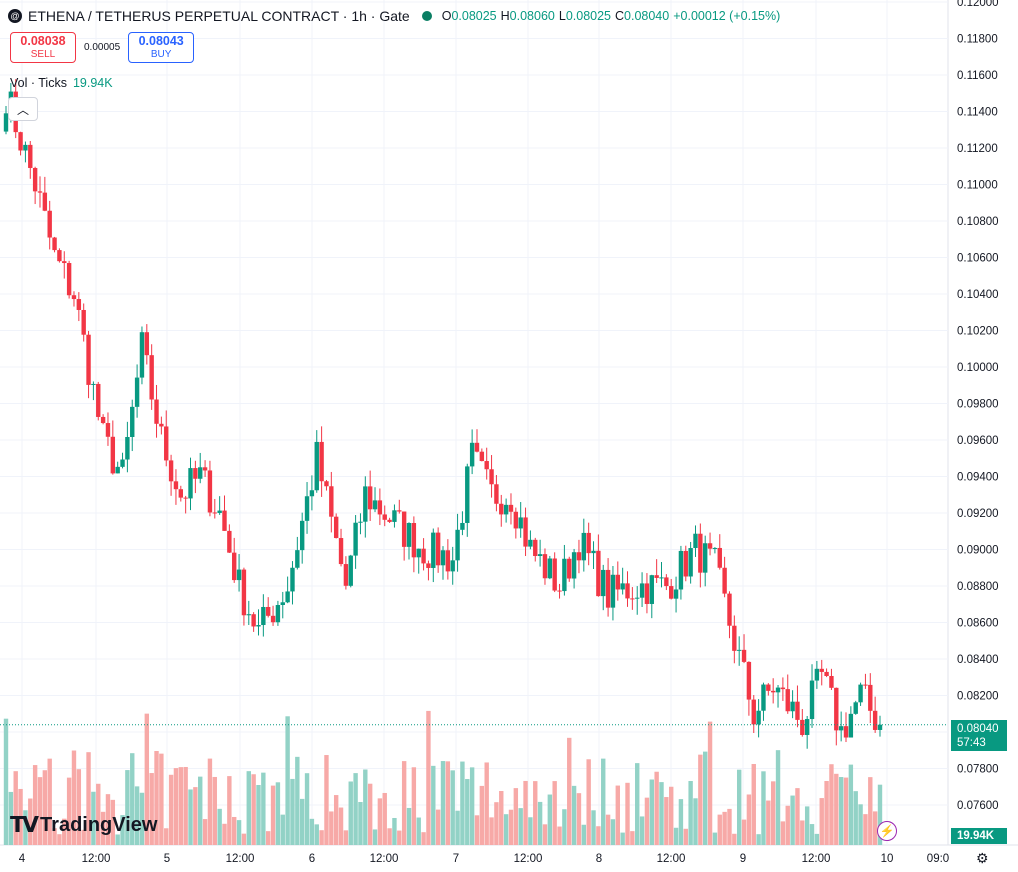 Image resolution: width=1018 pixels, height=872 pixels. I want to click on time-tick-label: 9, so click(743, 859).